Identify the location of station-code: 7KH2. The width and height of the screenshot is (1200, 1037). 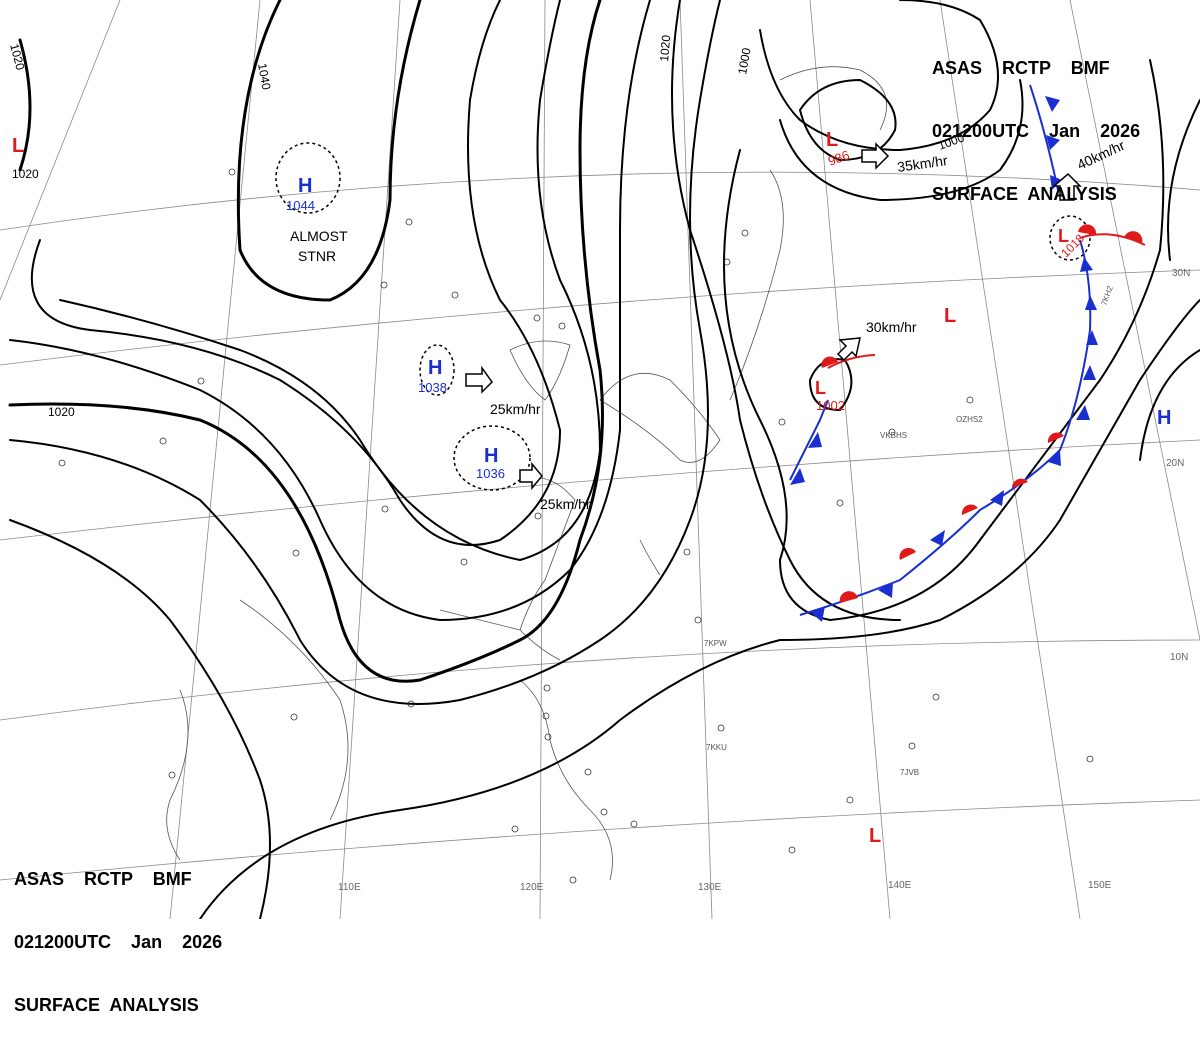
(1106, 295).